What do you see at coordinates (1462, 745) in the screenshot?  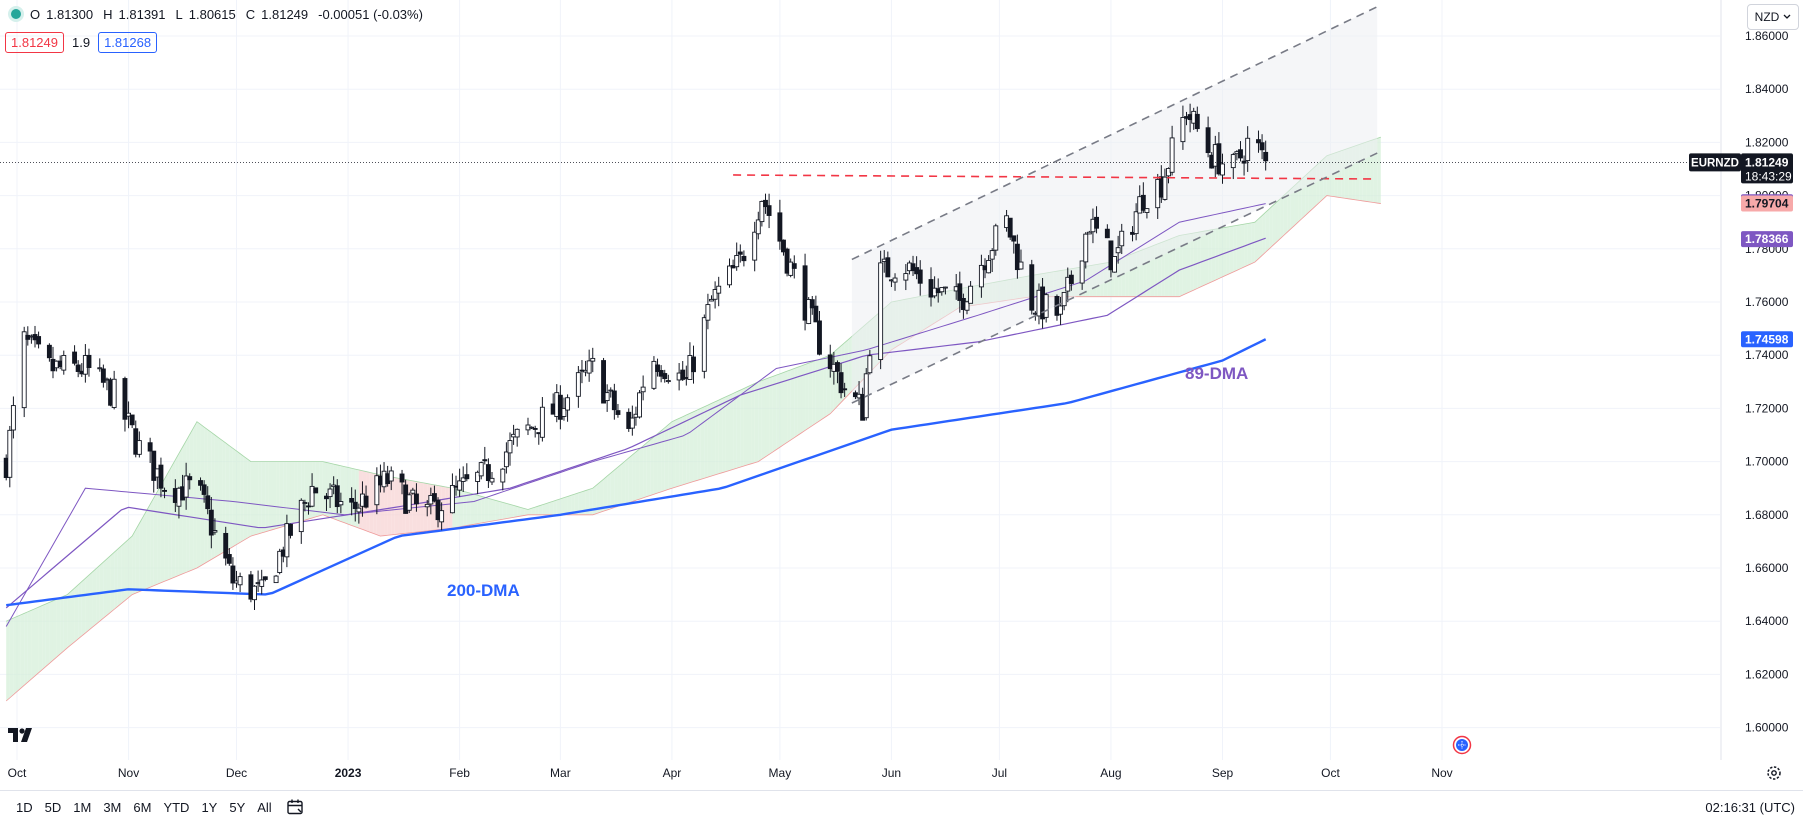 I see `navigation-icon` at bounding box center [1462, 745].